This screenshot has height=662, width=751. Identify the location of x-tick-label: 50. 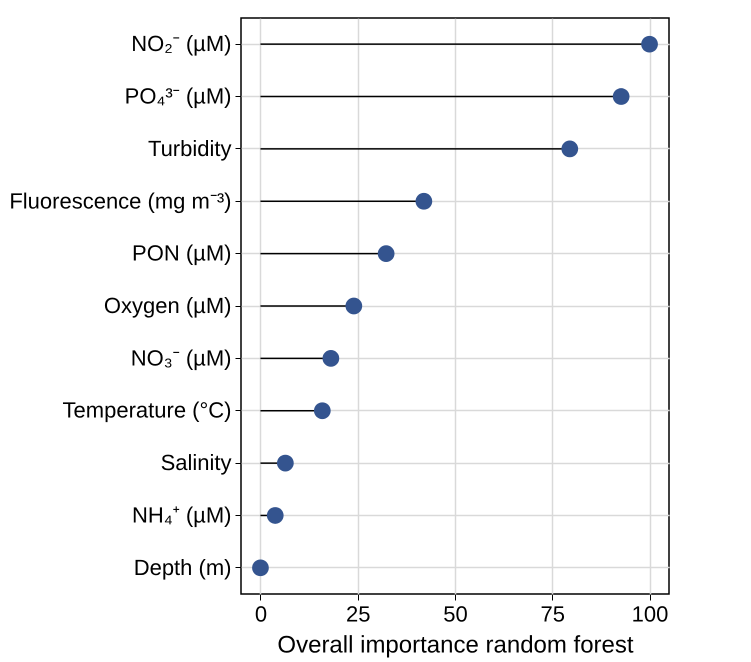
(455, 614).